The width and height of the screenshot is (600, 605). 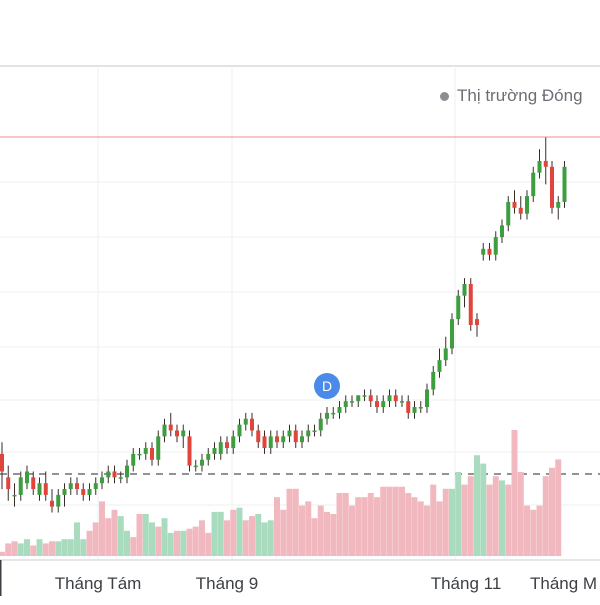 I want to click on status-dot-icon, so click(x=444, y=96).